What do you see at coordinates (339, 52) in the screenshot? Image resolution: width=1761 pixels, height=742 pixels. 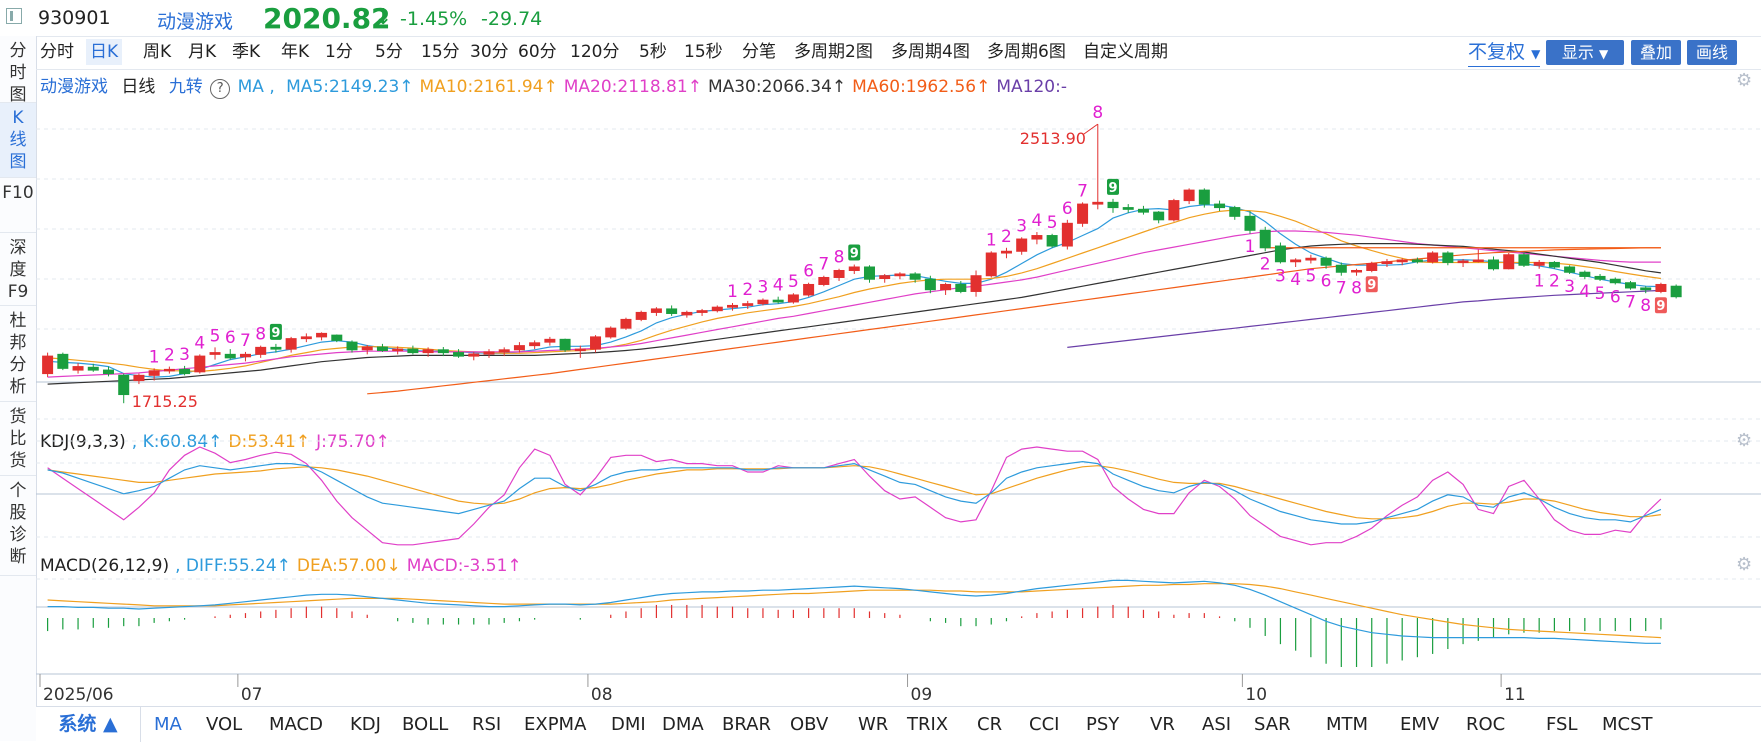 I see `period-tab-6: 1分` at bounding box center [339, 52].